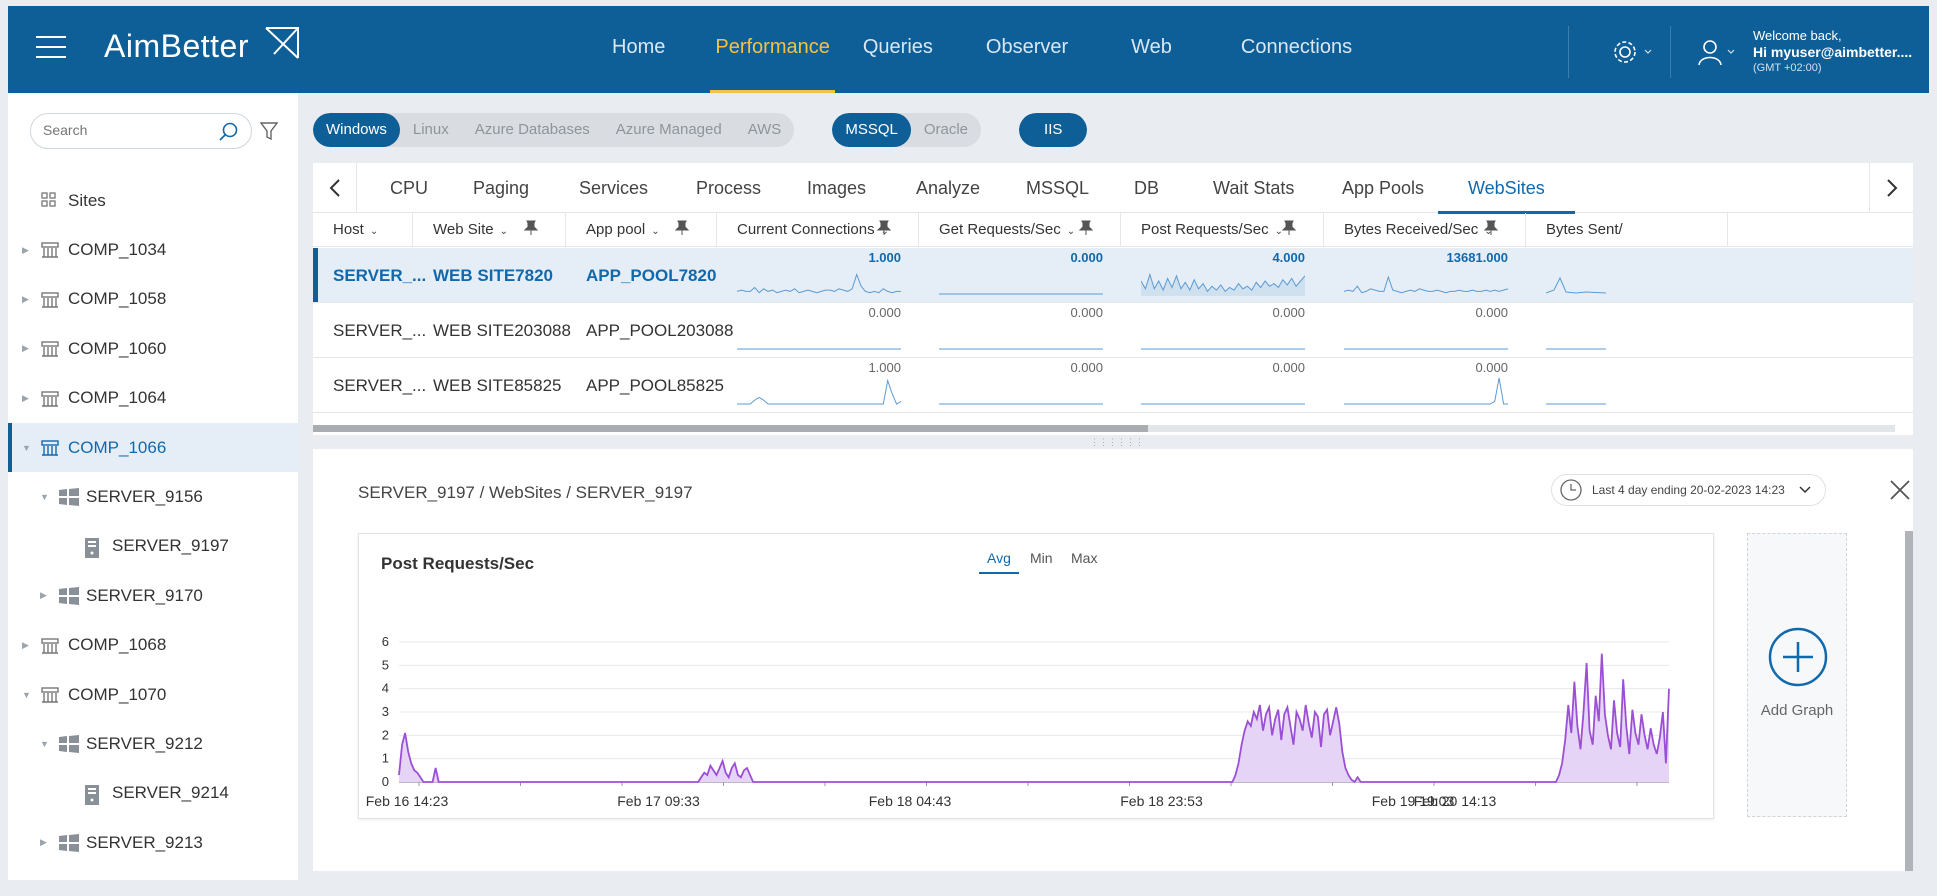 The height and width of the screenshot is (896, 1937). Describe the element at coordinates (837, 188) in the screenshot. I see `tab-images: Images` at that location.